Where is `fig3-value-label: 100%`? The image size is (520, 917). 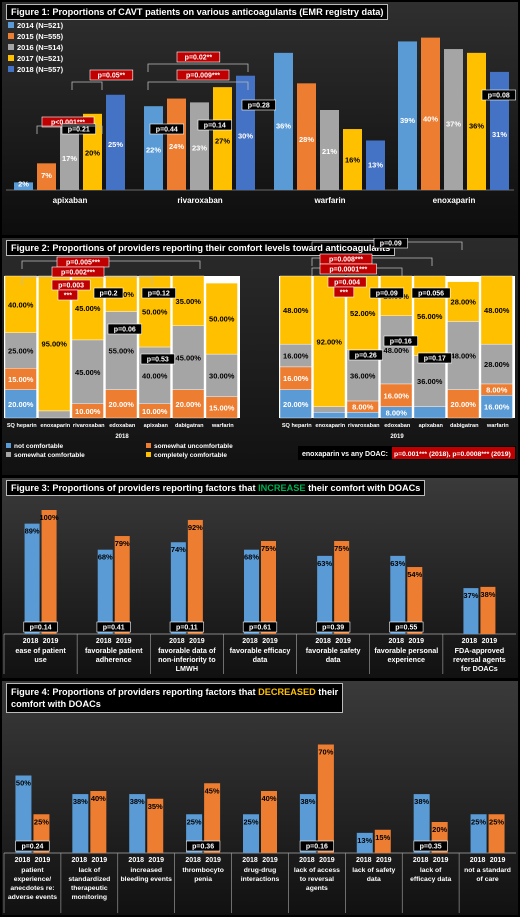
fig3-value-label: 100% is located at coordinates (49, 517).